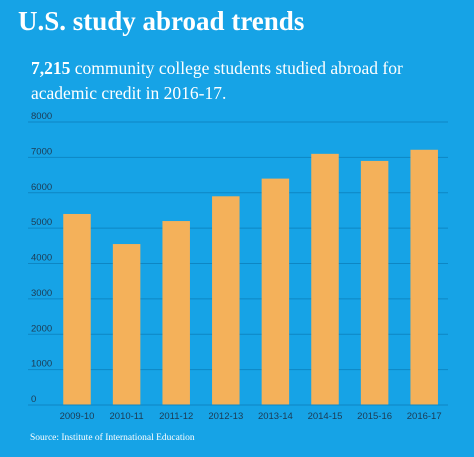 The height and width of the screenshot is (457, 474). What do you see at coordinates (225, 416) in the screenshot?
I see `x-tick-label: 2012-13` at bounding box center [225, 416].